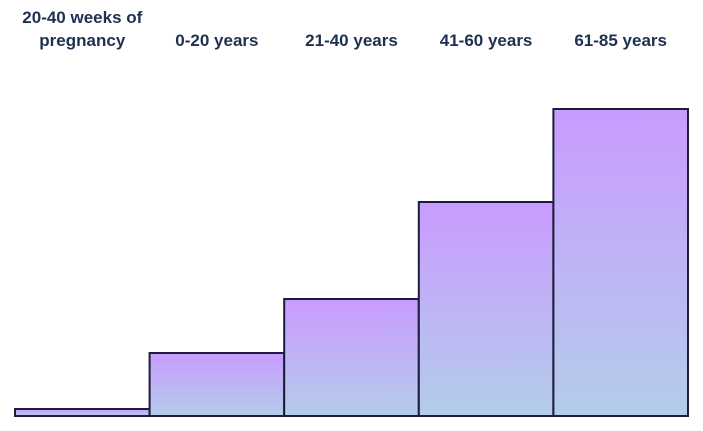 This screenshot has height=431, width=703. I want to click on category-label: 0-20 years, so click(217, 40).